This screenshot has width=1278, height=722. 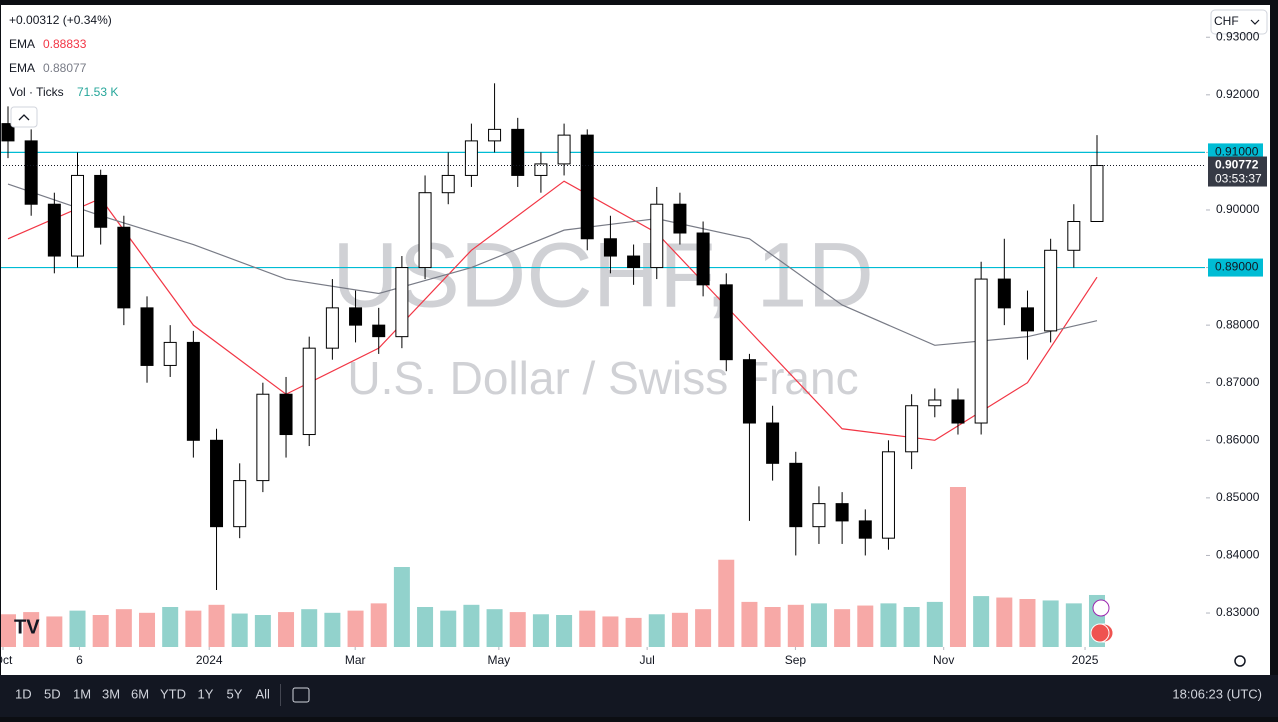 I want to click on level-label-box, so click(x=1235, y=267).